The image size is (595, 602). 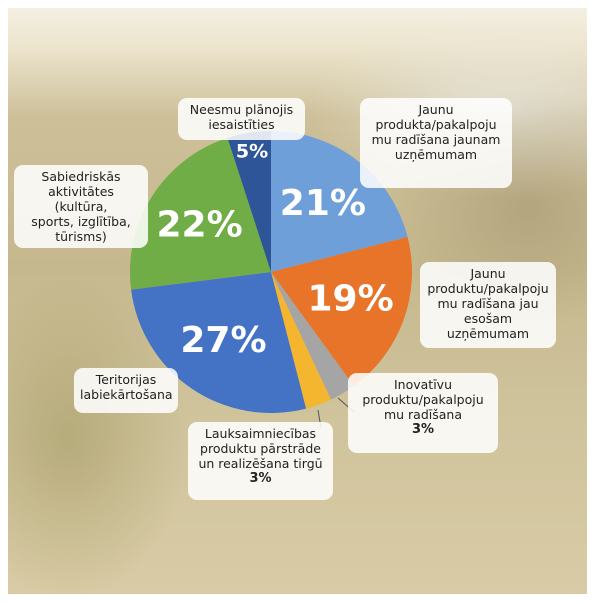 I want to click on value-label: 27%, so click(x=223, y=340).